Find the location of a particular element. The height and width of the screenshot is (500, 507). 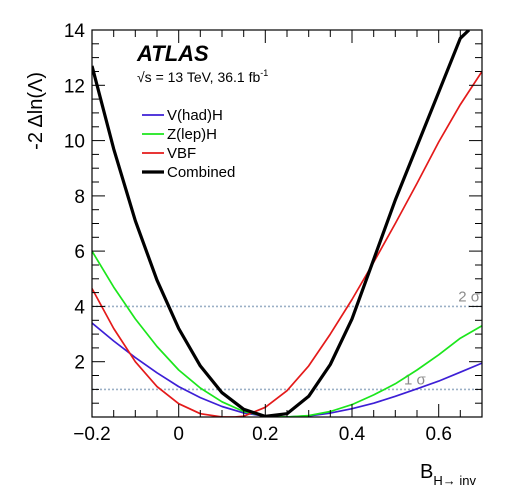

y-tick-label: 10 is located at coordinates (74, 142).